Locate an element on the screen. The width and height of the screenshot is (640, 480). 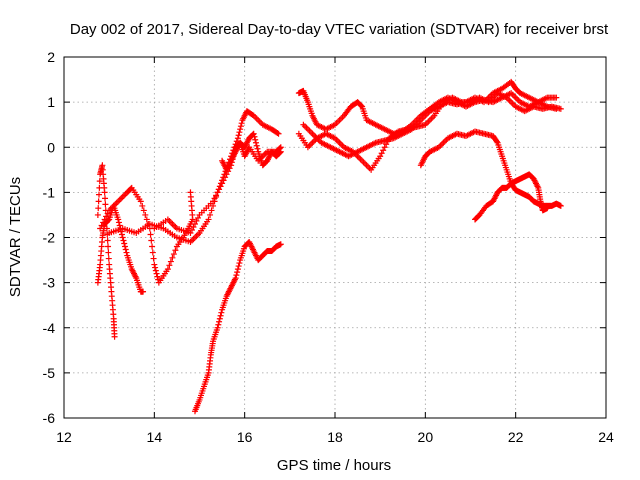
series-arc-l is located at coordinates (511, 197).